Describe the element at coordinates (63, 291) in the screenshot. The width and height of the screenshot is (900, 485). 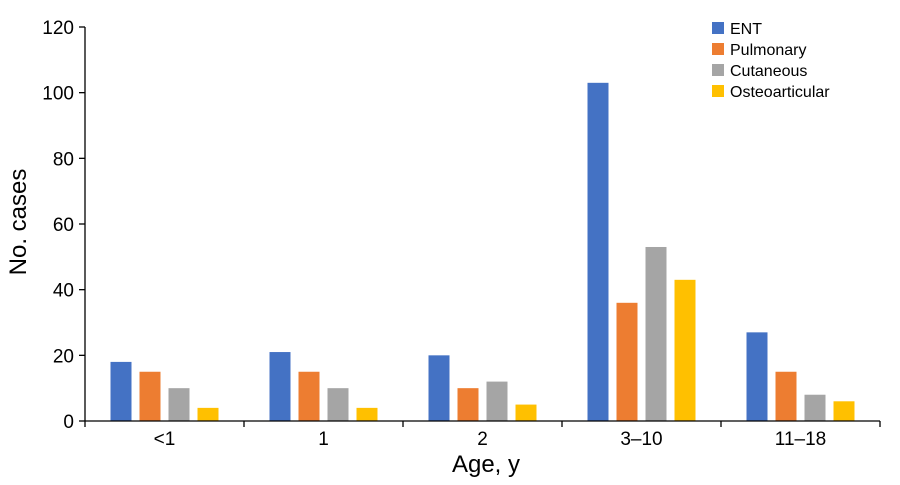
I see `y-tick-label: 40` at that location.